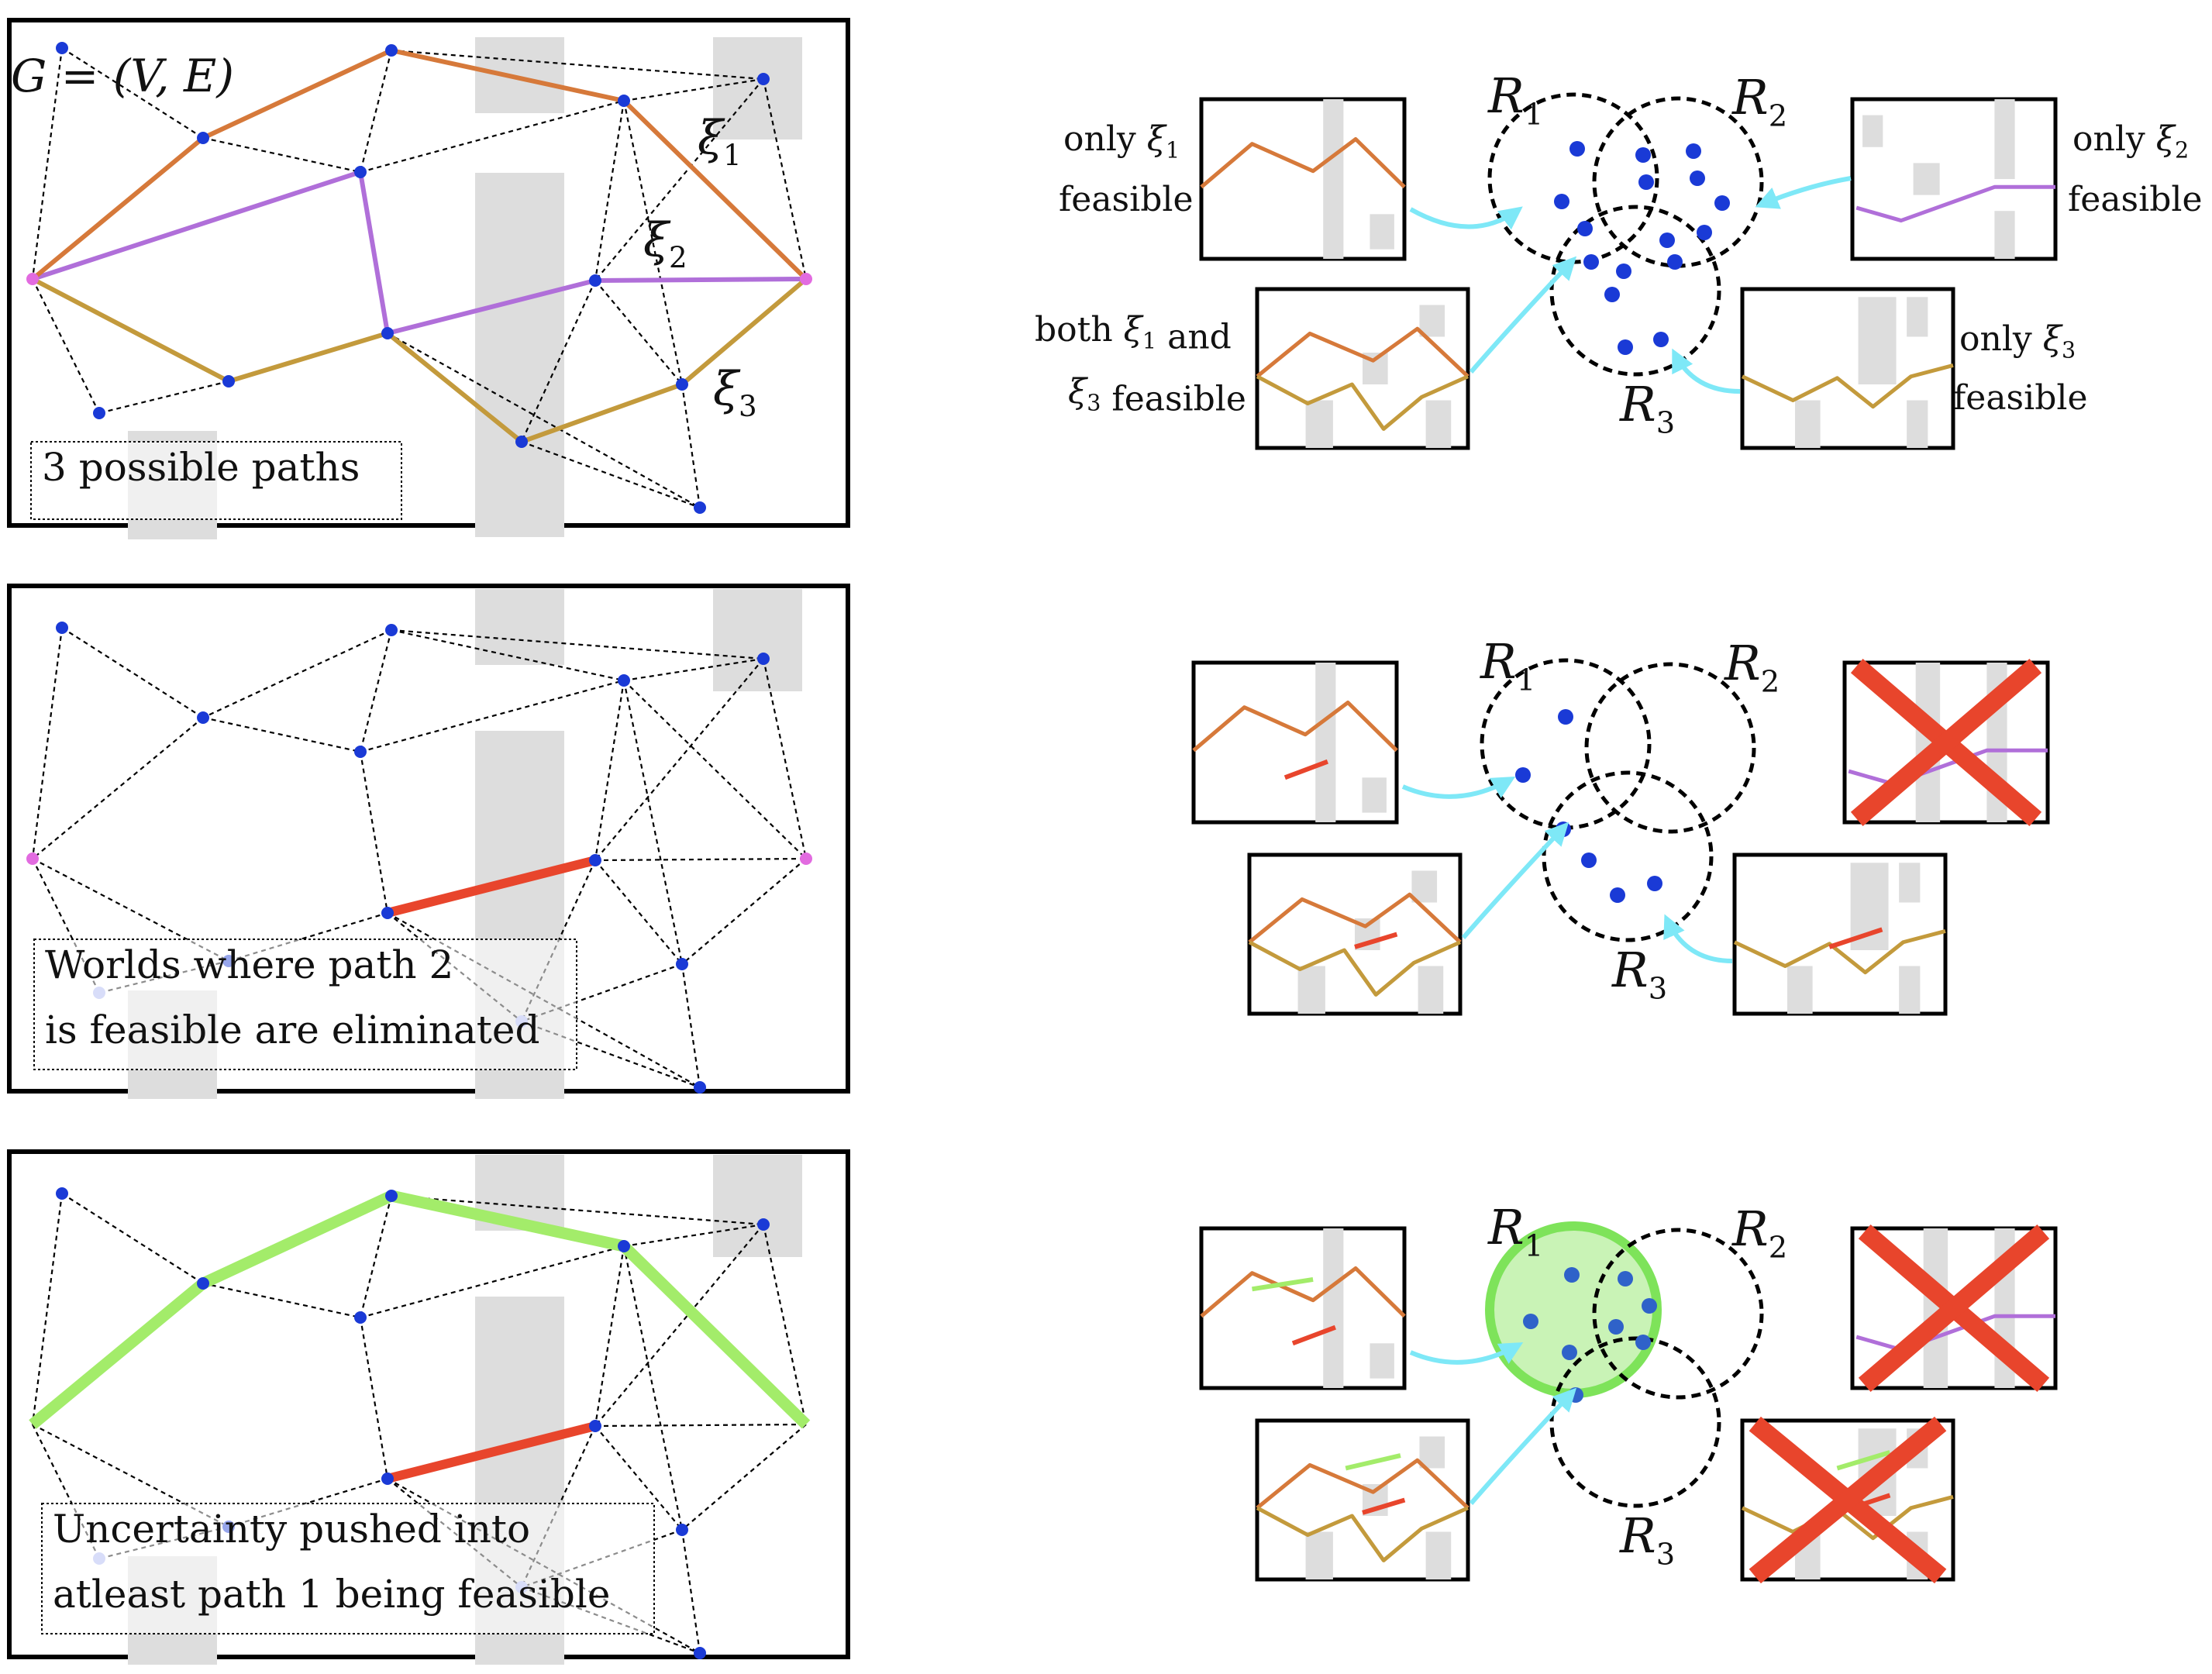  I want to click on path-label-xi3: ξ3, so click(735, 392).